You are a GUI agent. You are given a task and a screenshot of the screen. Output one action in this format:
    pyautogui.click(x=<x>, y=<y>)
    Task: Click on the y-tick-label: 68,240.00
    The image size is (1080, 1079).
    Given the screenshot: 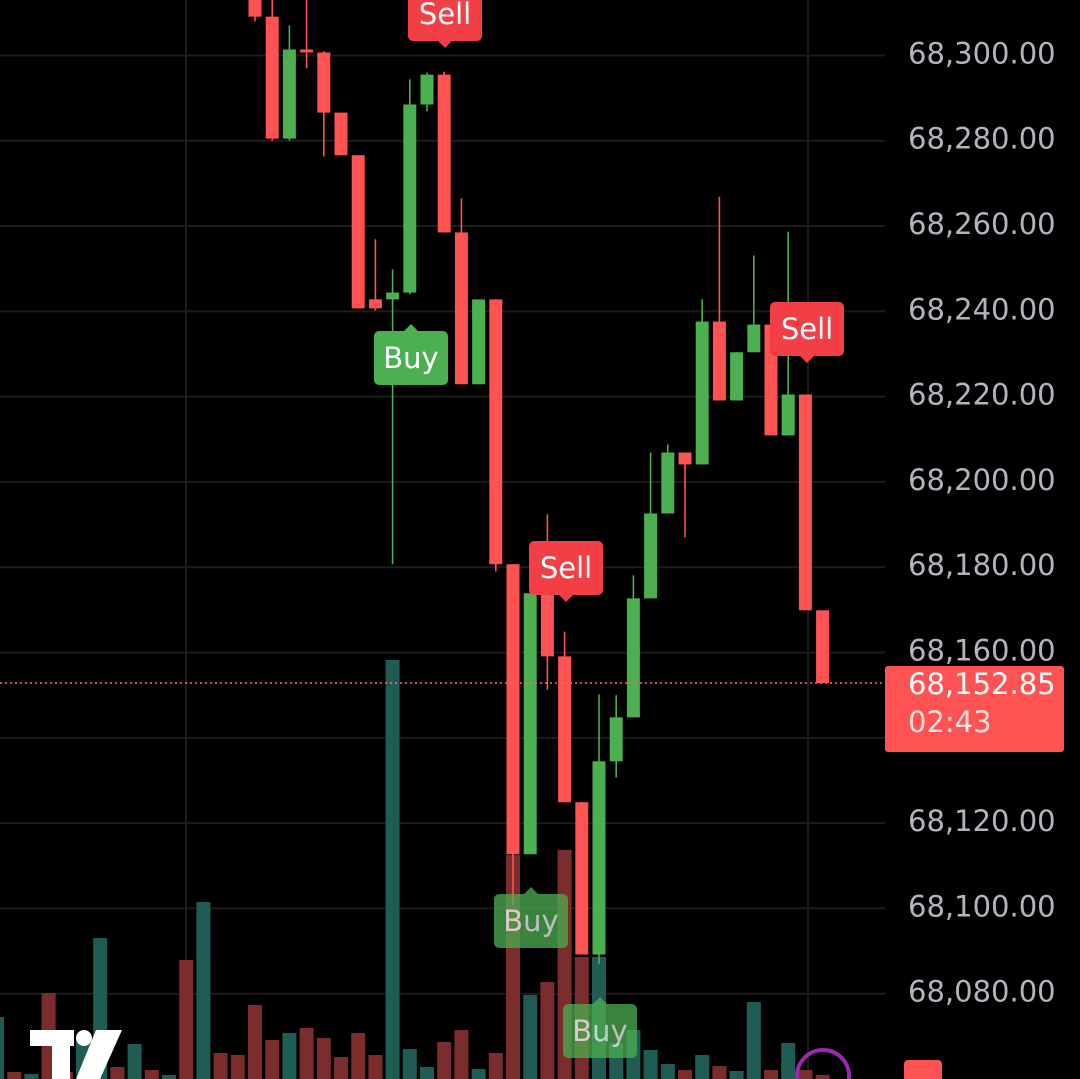 What is the action you would take?
    pyautogui.click(x=982, y=309)
    